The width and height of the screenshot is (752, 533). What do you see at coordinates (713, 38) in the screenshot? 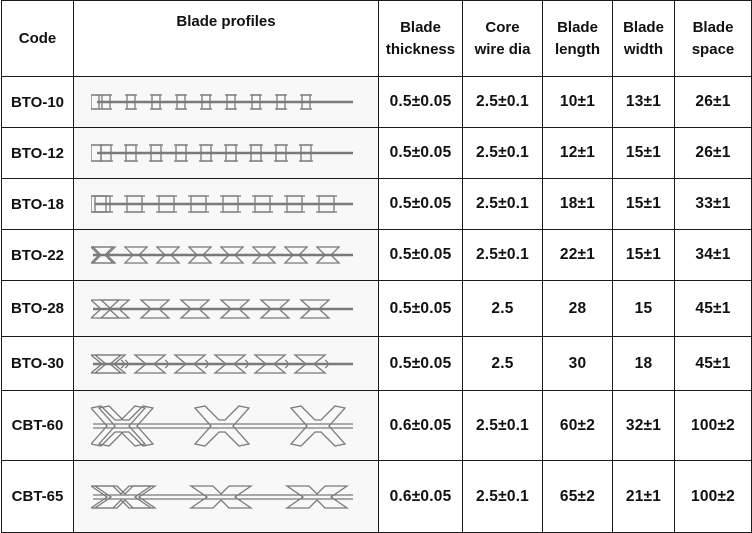
I see `header-blade-space: Blade space` at bounding box center [713, 38].